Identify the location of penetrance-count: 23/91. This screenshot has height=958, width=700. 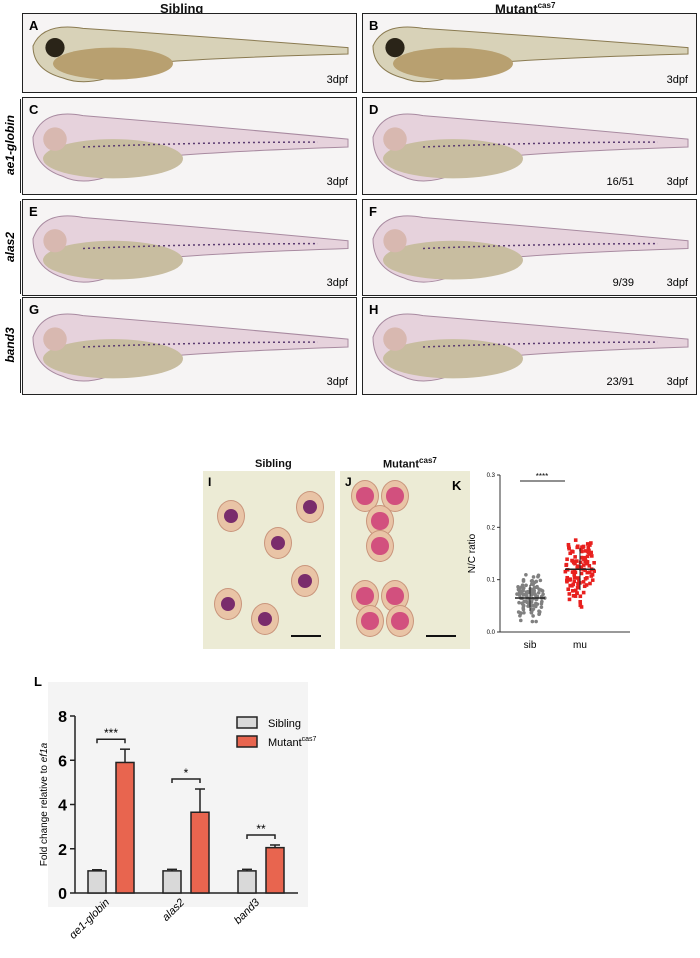
(620, 382).